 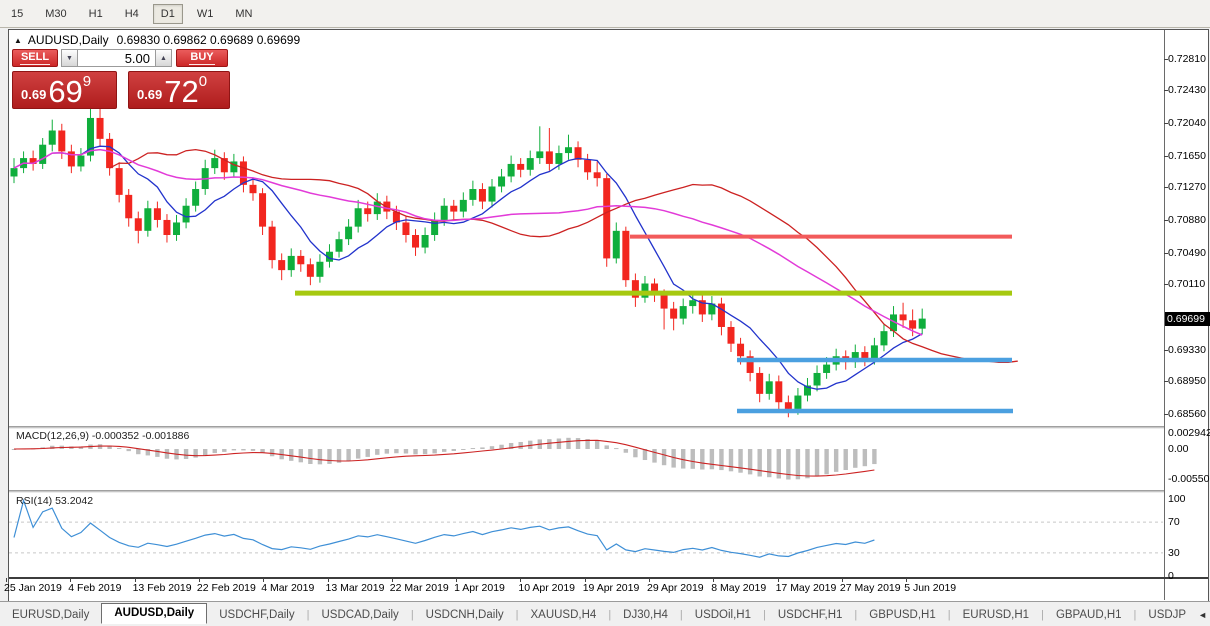 What do you see at coordinates (563, 614) in the screenshot?
I see `chart-tab-xauusd-h4: XAUUSD,H4` at bounding box center [563, 614].